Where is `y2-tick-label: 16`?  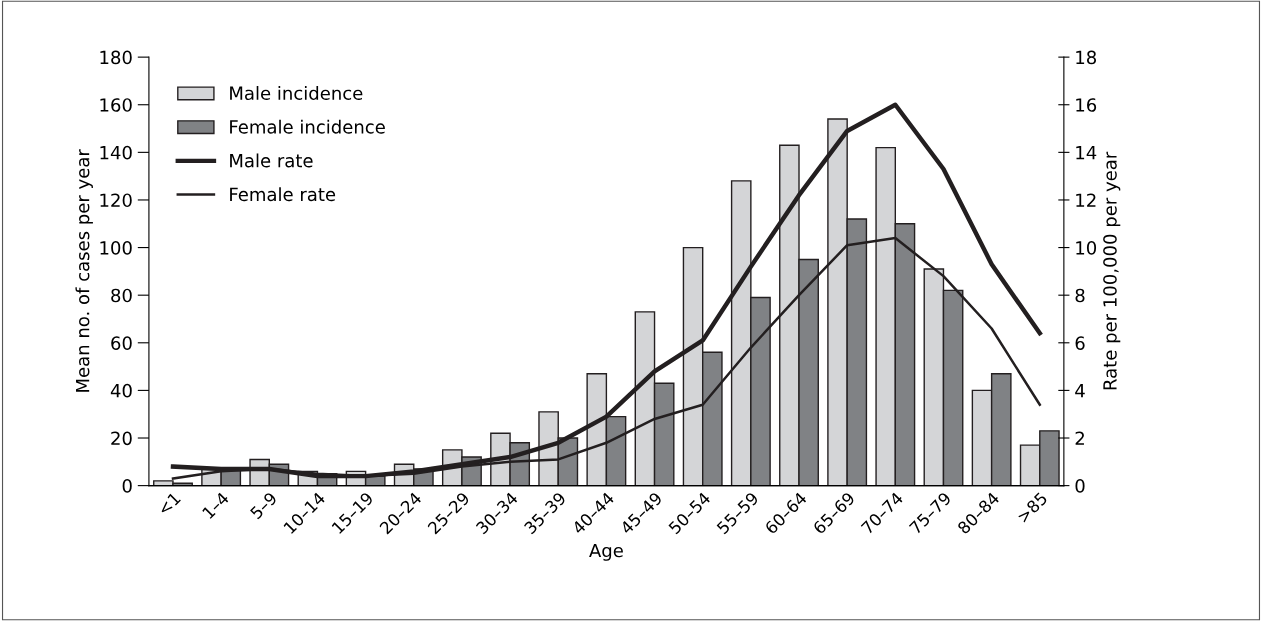 y2-tick-label: 16 is located at coordinates (1086, 105).